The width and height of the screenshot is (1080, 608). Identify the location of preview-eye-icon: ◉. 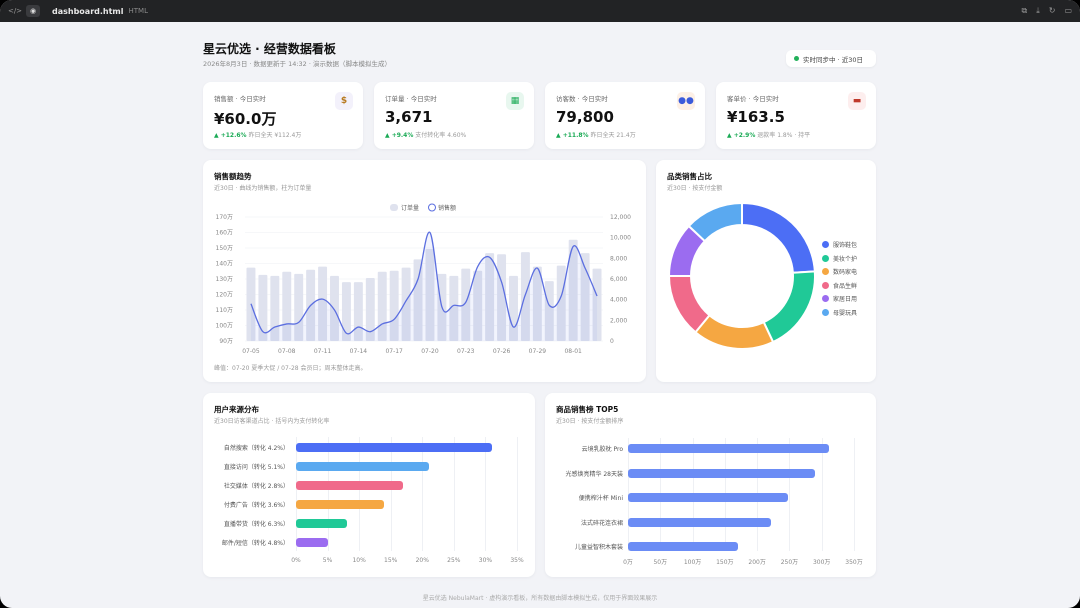
(33, 11).